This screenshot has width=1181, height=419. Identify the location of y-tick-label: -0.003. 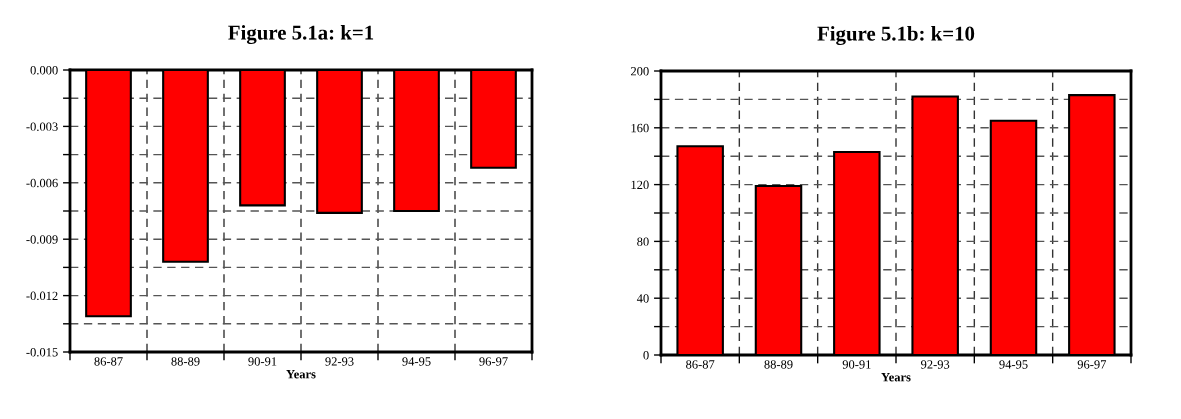
(42, 126).